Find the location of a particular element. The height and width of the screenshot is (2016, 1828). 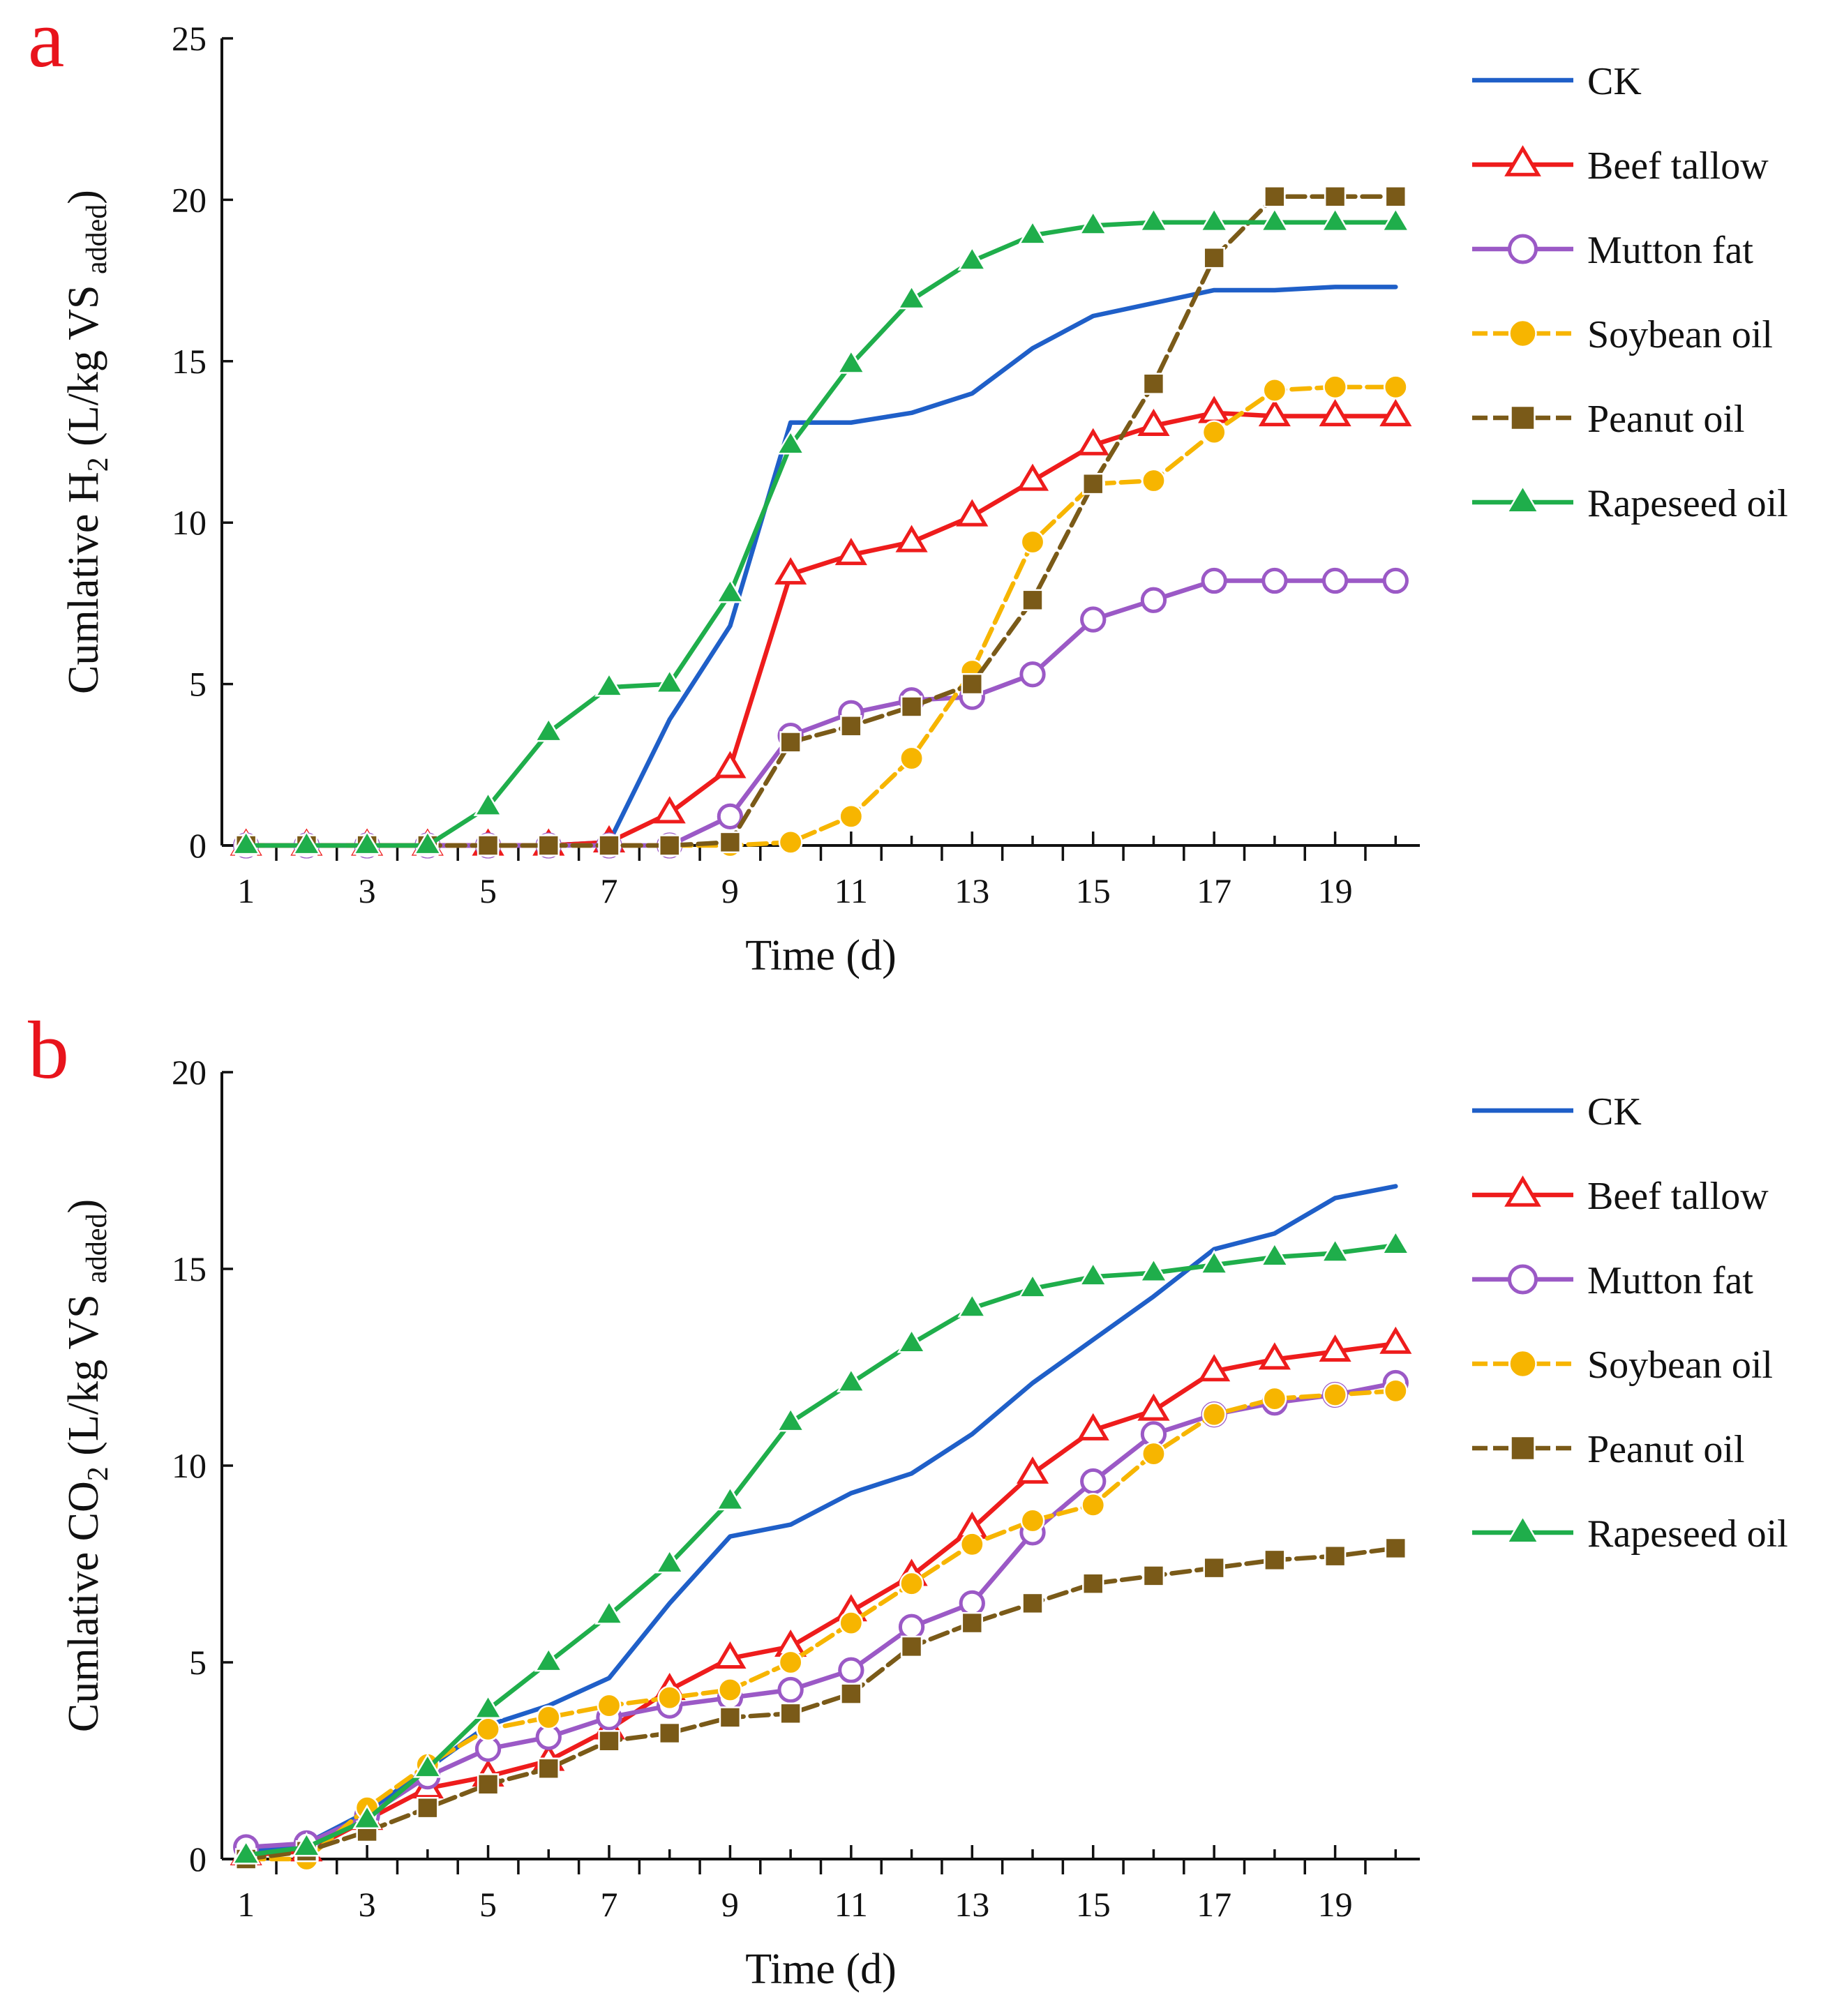

y-tick-label: 25 is located at coordinates (189, 38).